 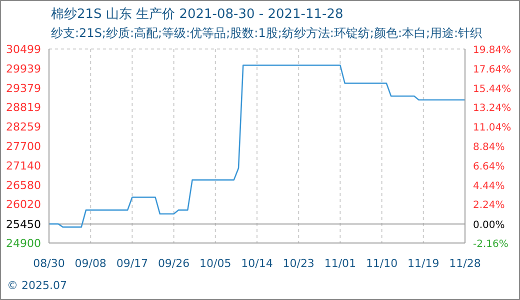 I want to click on x-tick-label: 11/10, so click(x=382, y=263).